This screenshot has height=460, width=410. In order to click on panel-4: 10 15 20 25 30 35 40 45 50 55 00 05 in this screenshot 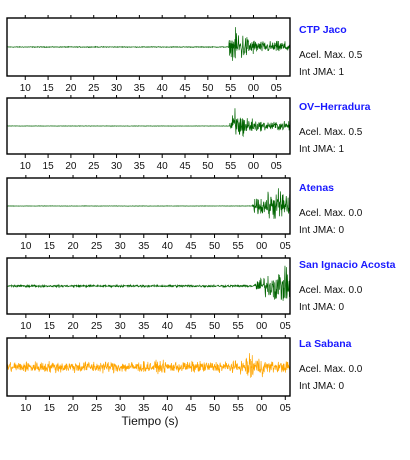, I will do `click(149, 293)`.